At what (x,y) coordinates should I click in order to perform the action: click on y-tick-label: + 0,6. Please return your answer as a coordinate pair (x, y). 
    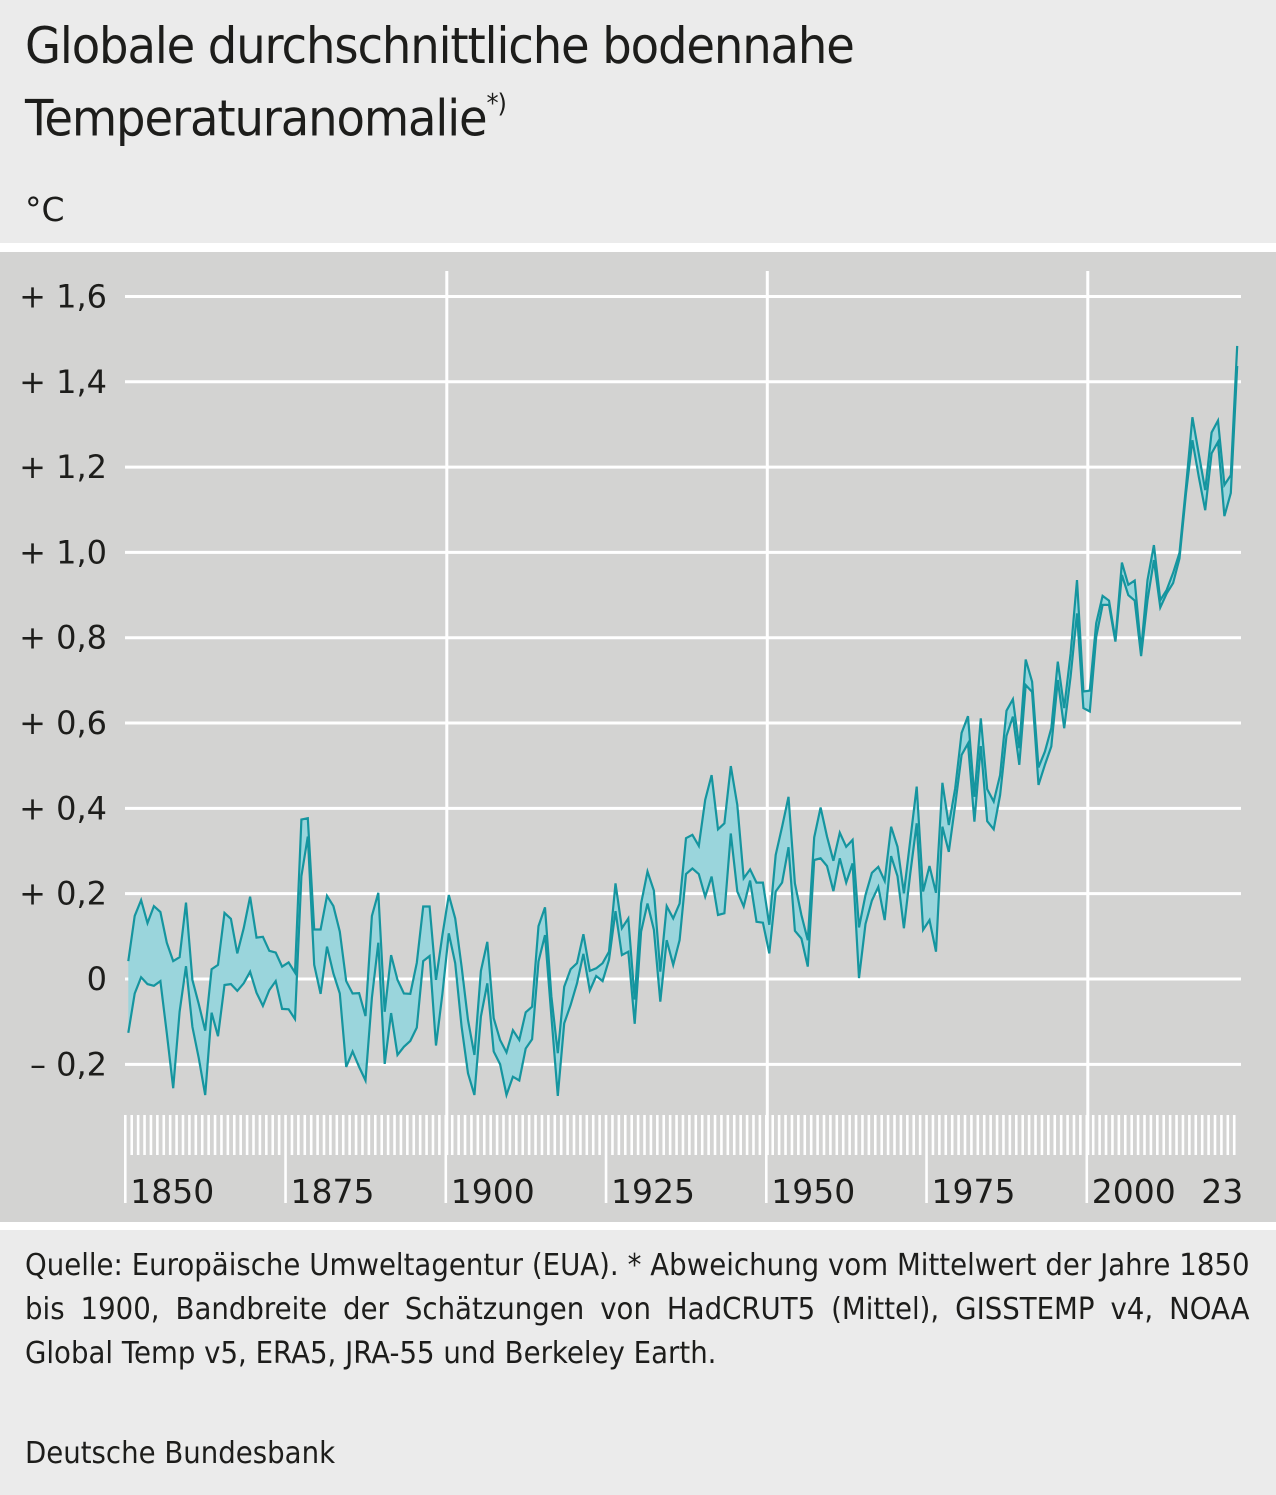
    Looking at the image, I should click on (63, 723).